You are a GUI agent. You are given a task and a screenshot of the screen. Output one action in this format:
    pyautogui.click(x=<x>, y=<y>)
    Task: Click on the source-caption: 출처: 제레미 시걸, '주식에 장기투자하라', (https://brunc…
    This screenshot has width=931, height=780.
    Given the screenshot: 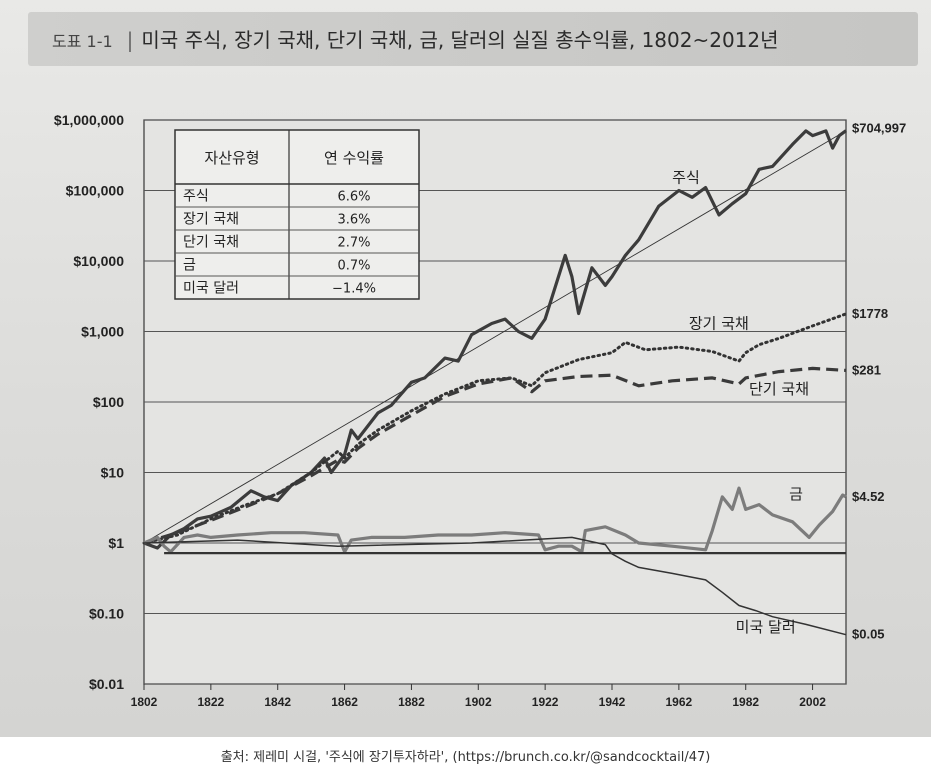 What is the action you would take?
    pyautogui.click(x=465, y=757)
    